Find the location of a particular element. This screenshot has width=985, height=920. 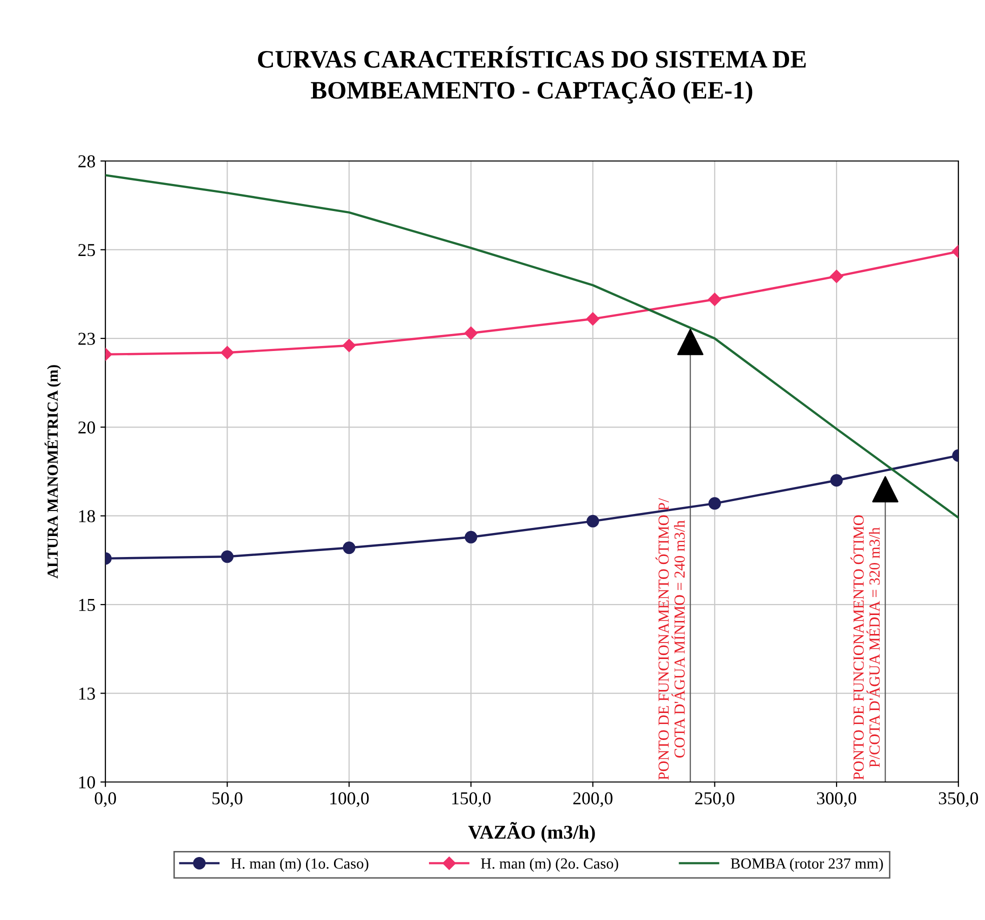

x-tick-label: 100,0 is located at coordinates (349, 800).